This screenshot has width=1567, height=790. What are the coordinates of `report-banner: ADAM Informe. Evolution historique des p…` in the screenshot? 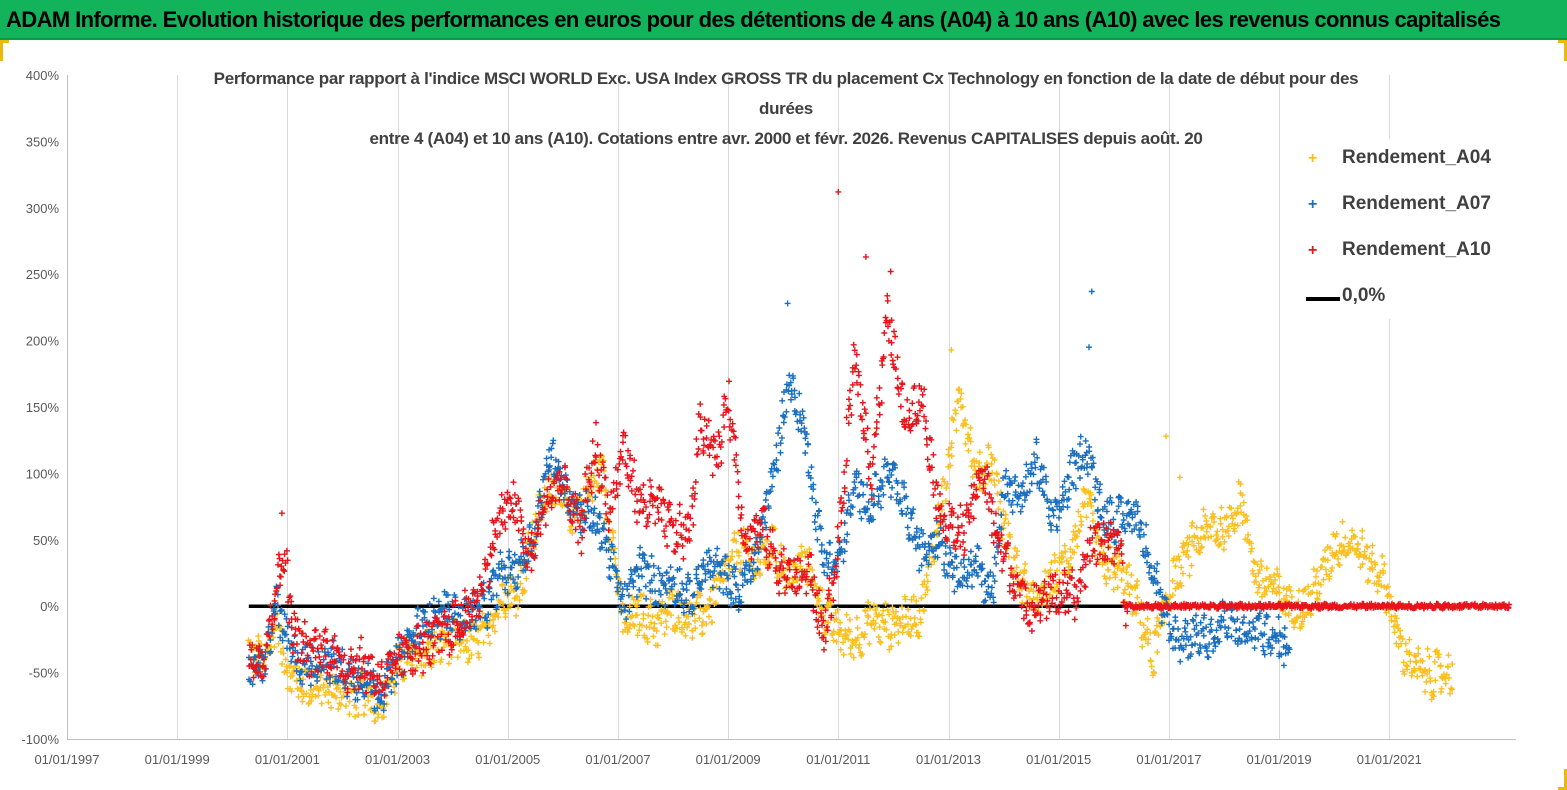 It's located at (783, 20).